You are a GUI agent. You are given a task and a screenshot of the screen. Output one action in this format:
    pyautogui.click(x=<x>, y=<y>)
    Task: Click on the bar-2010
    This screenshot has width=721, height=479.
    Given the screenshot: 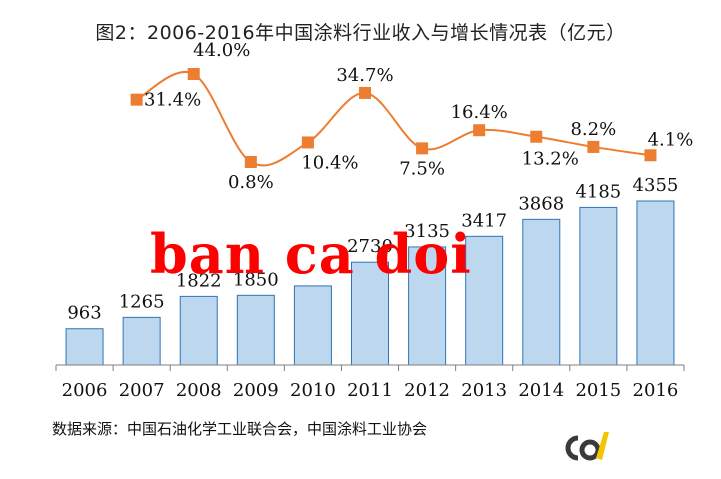 What is the action you would take?
    pyautogui.click(x=312, y=325)
    